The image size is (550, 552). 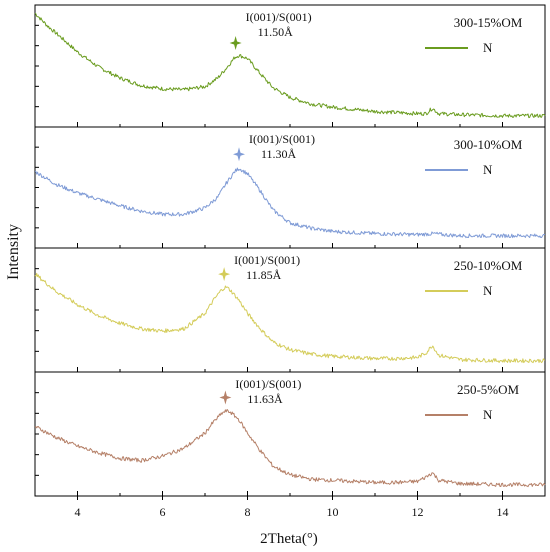 What do you see at coordinates (276, 32) in the screenshot?
I see `d-spacing-label: 11.50Å` at bounding box center [276, 32].